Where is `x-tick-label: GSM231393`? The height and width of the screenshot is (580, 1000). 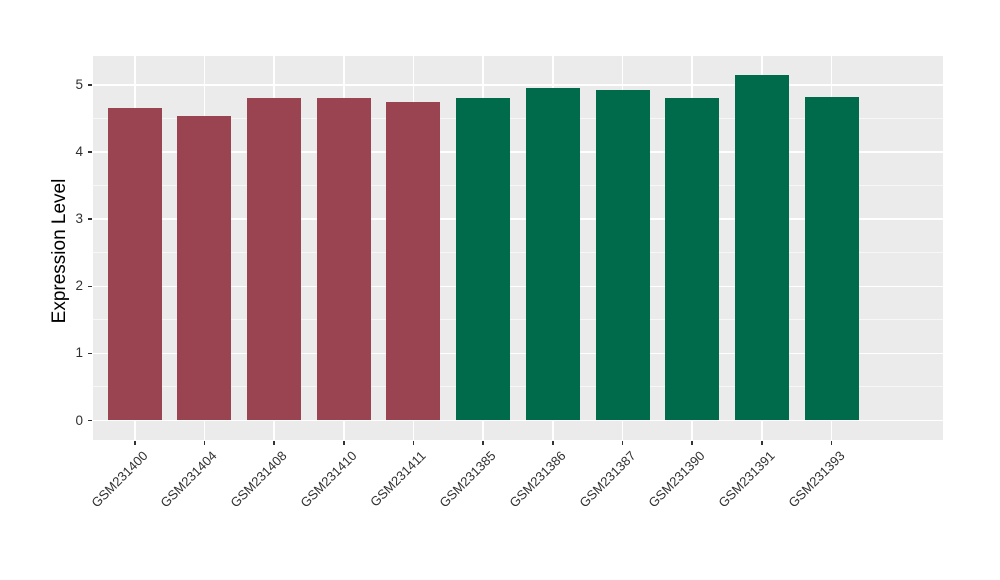 x-tick-label: GSM231393 is located at coordinates (816, 479).